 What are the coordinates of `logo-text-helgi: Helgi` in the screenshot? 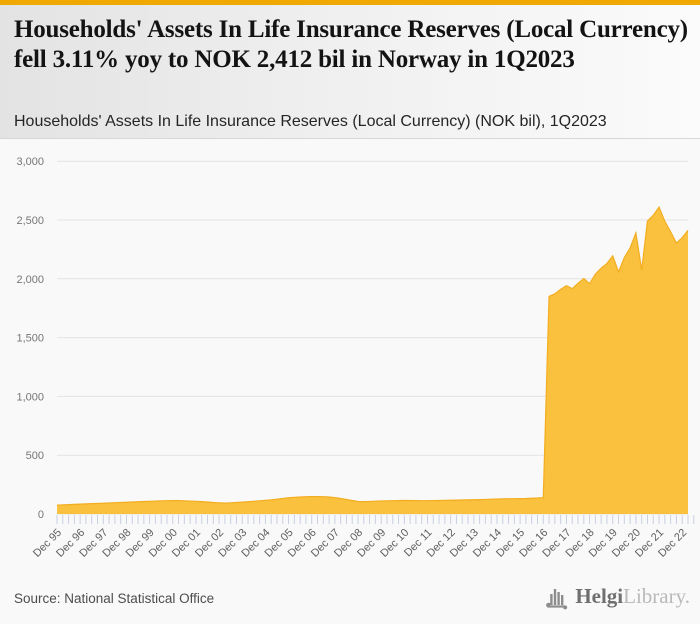 It's located at (599, 596).